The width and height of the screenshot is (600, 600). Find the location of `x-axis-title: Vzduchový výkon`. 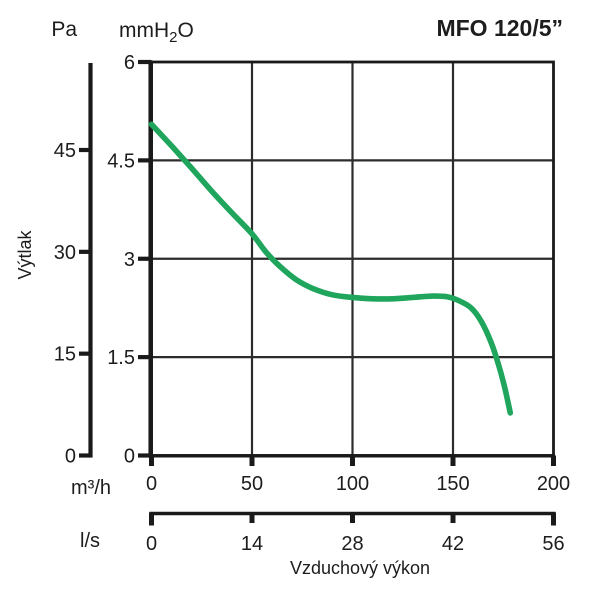

x-axis-title: Vzduchový výkon is located at coordinates (360, 568).